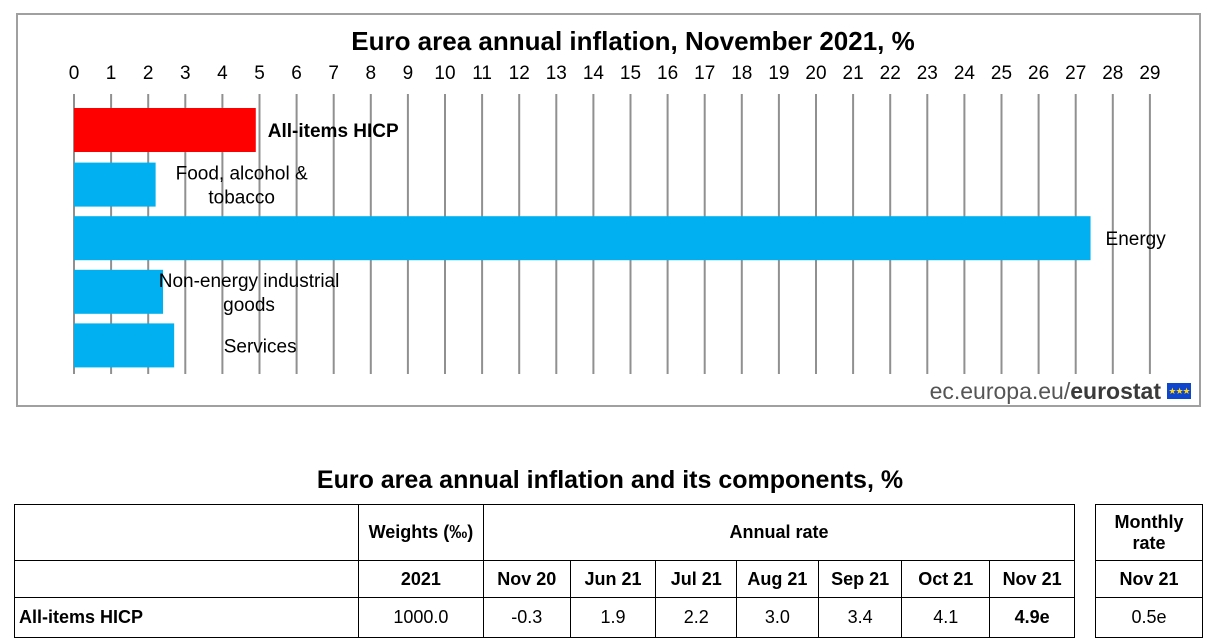  Describe the element at coordinates (1038, 73) in the screenshot. I see `x-tick-label: 26` at that location.